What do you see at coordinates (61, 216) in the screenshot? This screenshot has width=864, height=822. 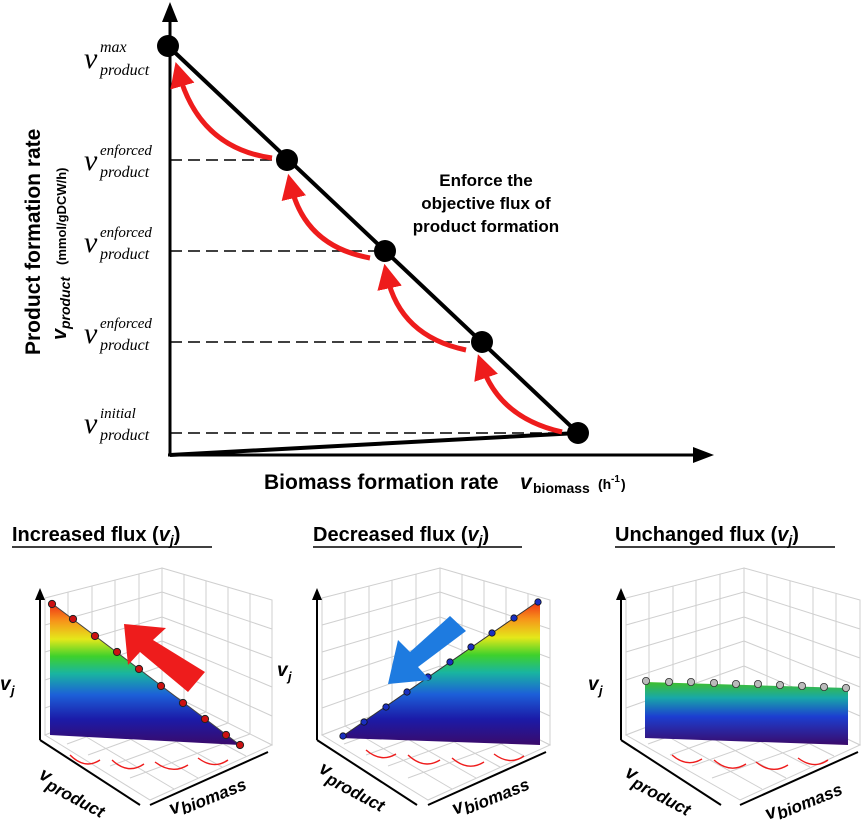 I see `y-axis-units: (mmol/gDCW/h)` at bounding box center [61, 216].